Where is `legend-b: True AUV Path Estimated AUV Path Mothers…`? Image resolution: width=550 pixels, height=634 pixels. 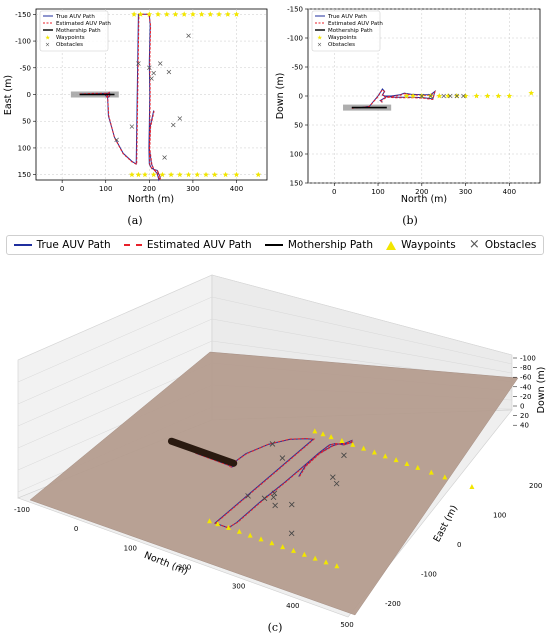
legend-b: True AUV Path Estimated AUV Path Mothers… is located at coordinates (347, 31).